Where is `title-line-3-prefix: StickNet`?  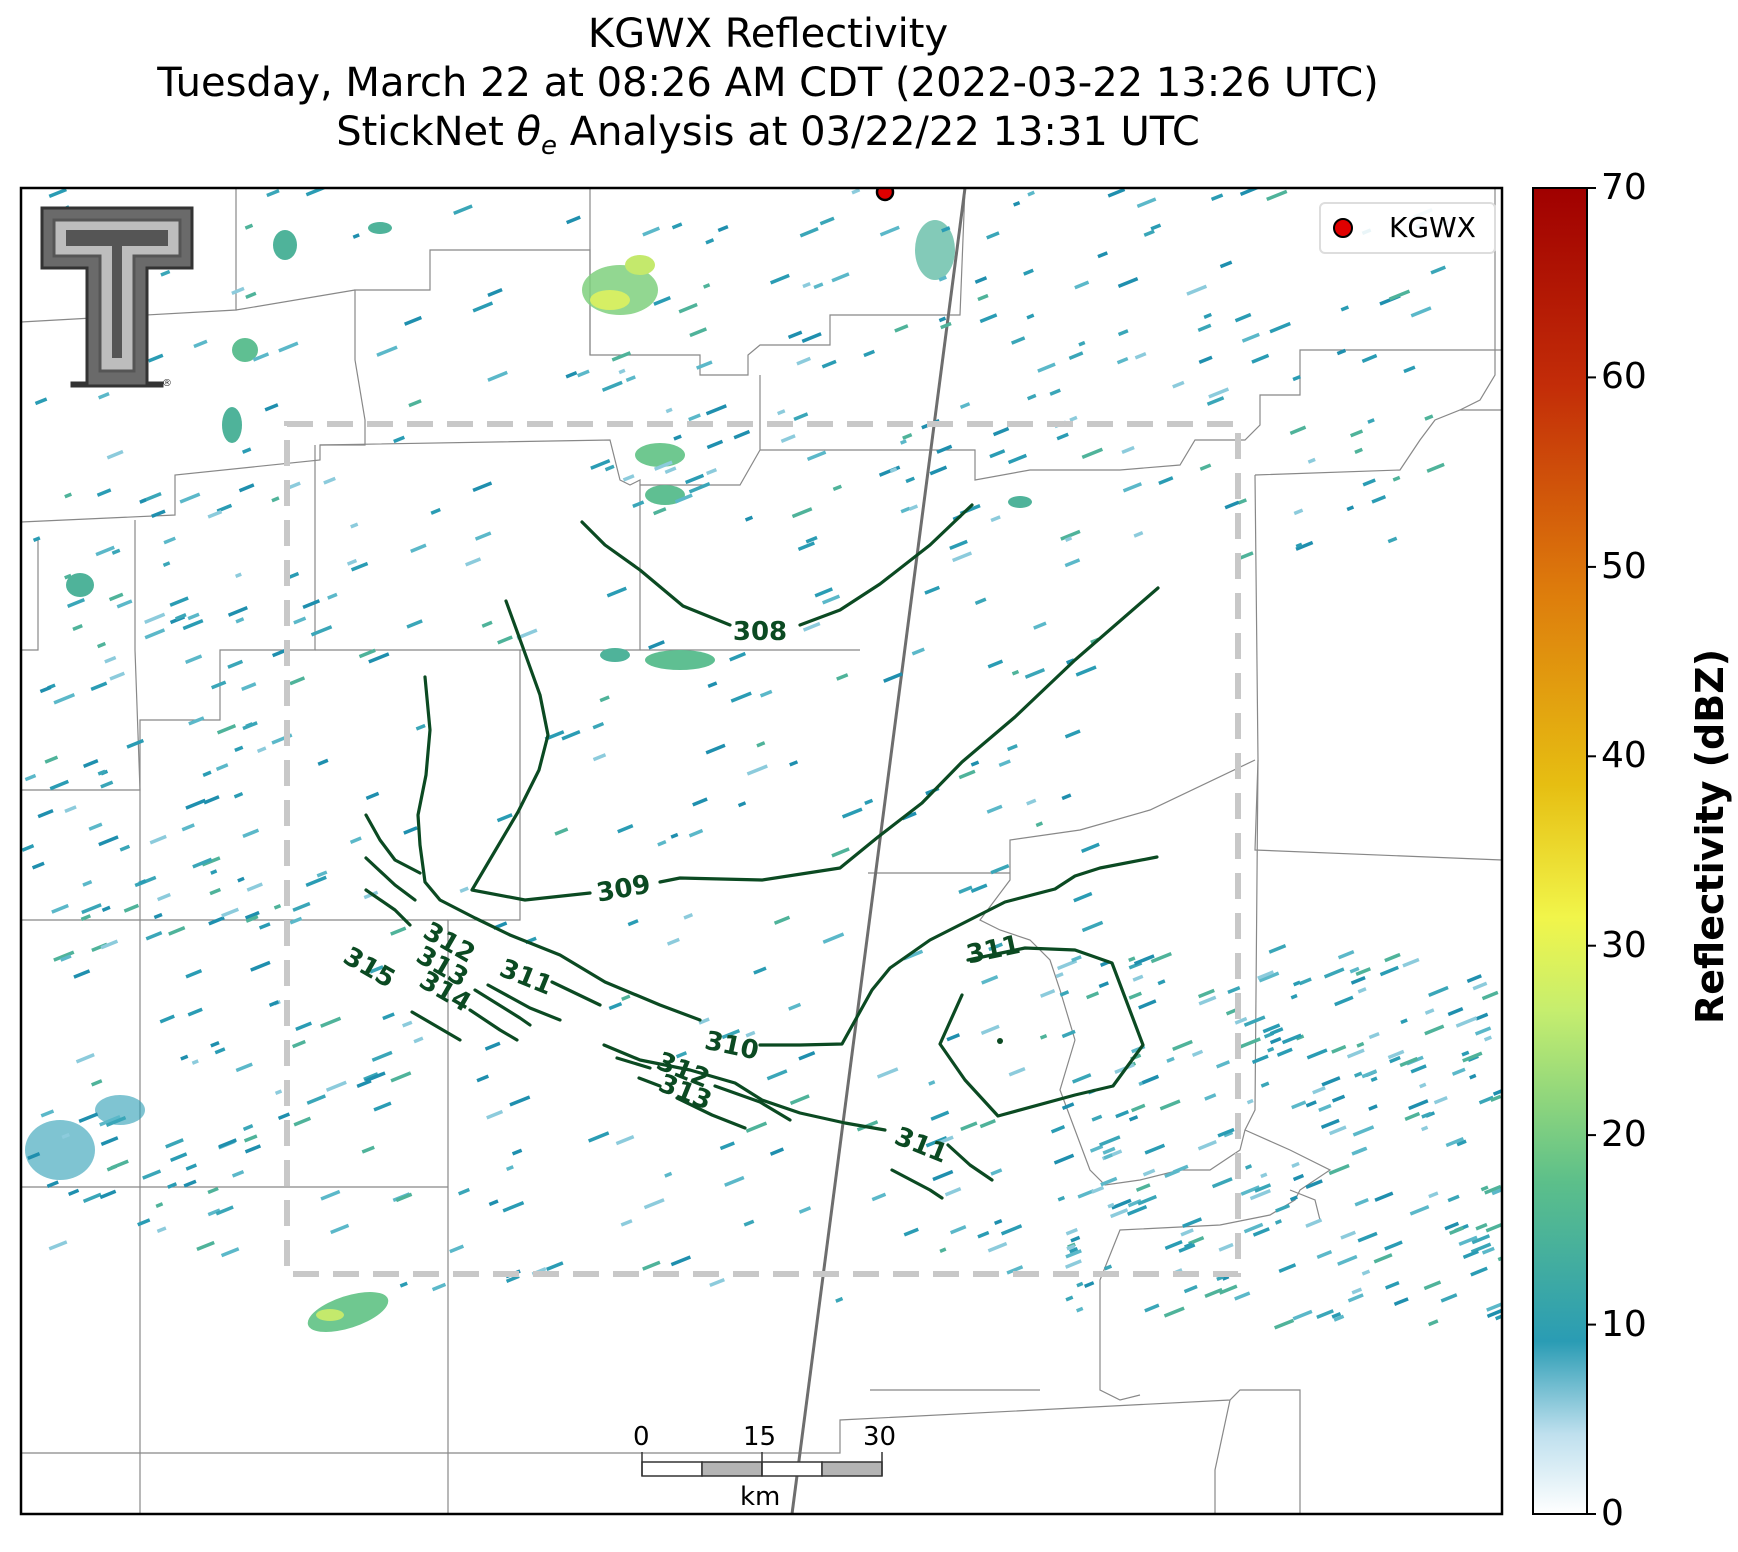 title-line-3-prefix: StickNet is located at coordinates (426, 132).